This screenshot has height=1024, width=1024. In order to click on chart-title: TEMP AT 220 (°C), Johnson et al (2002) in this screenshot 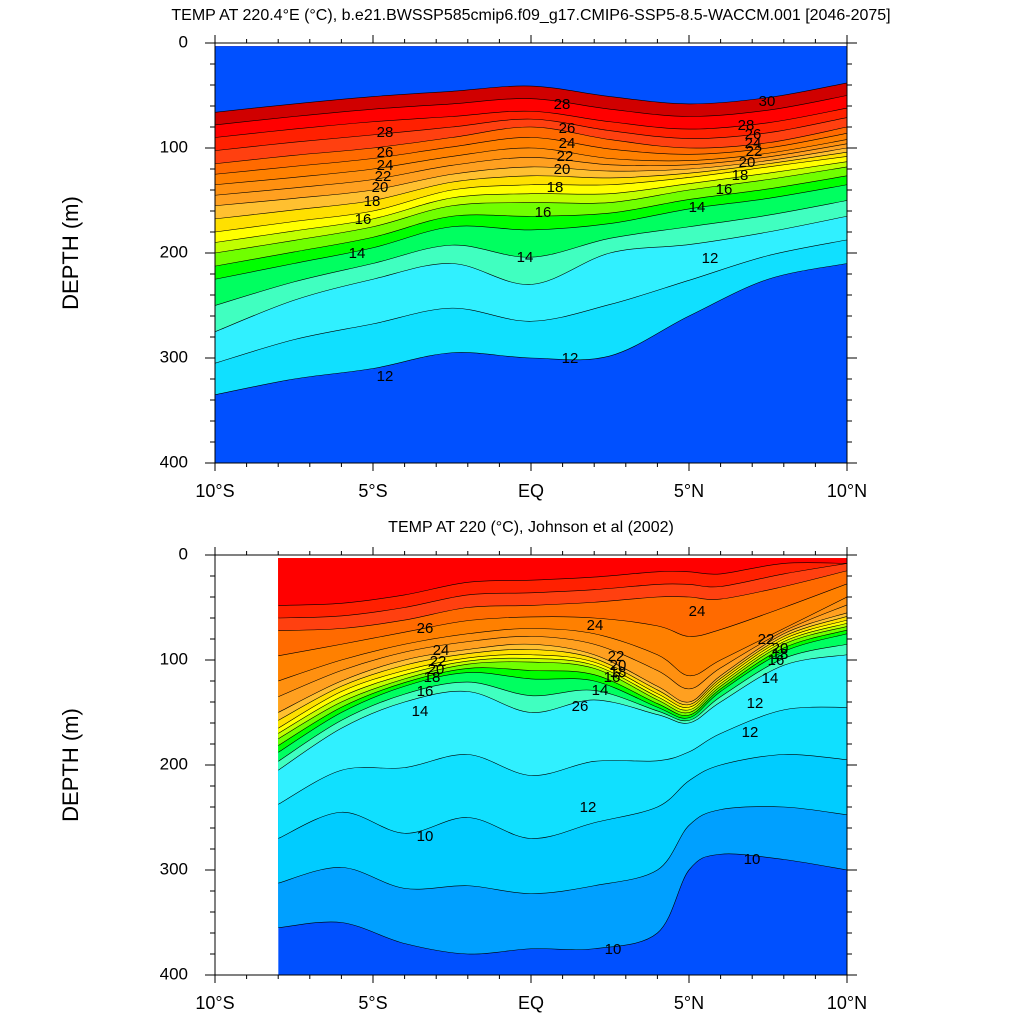, I will do `click(531, 527)`.